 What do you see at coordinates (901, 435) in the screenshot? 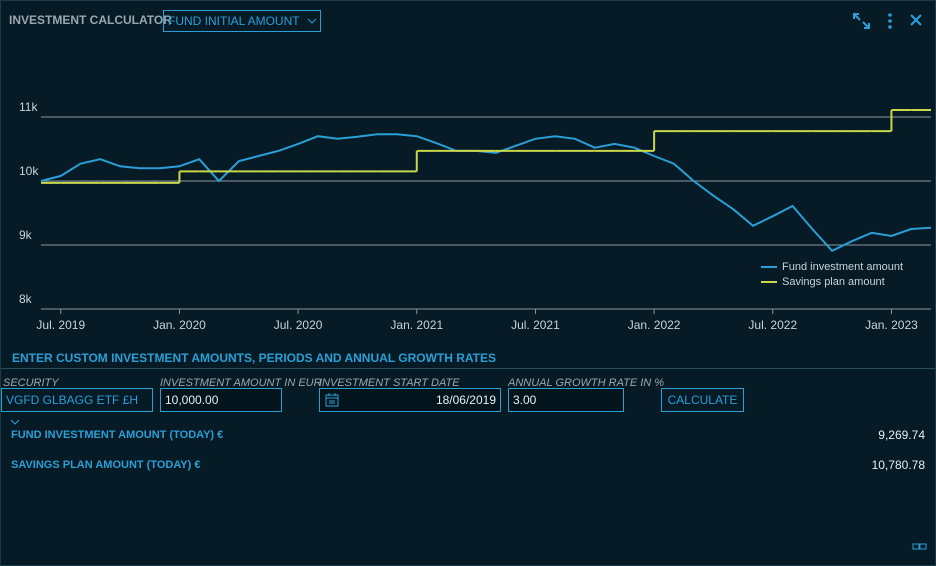
I see `result-value: 9,269.74` at bounding box center [901, 435].